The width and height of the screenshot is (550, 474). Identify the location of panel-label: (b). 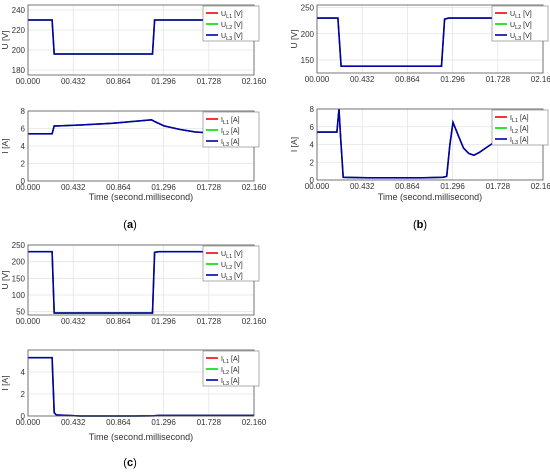
(420, 225).